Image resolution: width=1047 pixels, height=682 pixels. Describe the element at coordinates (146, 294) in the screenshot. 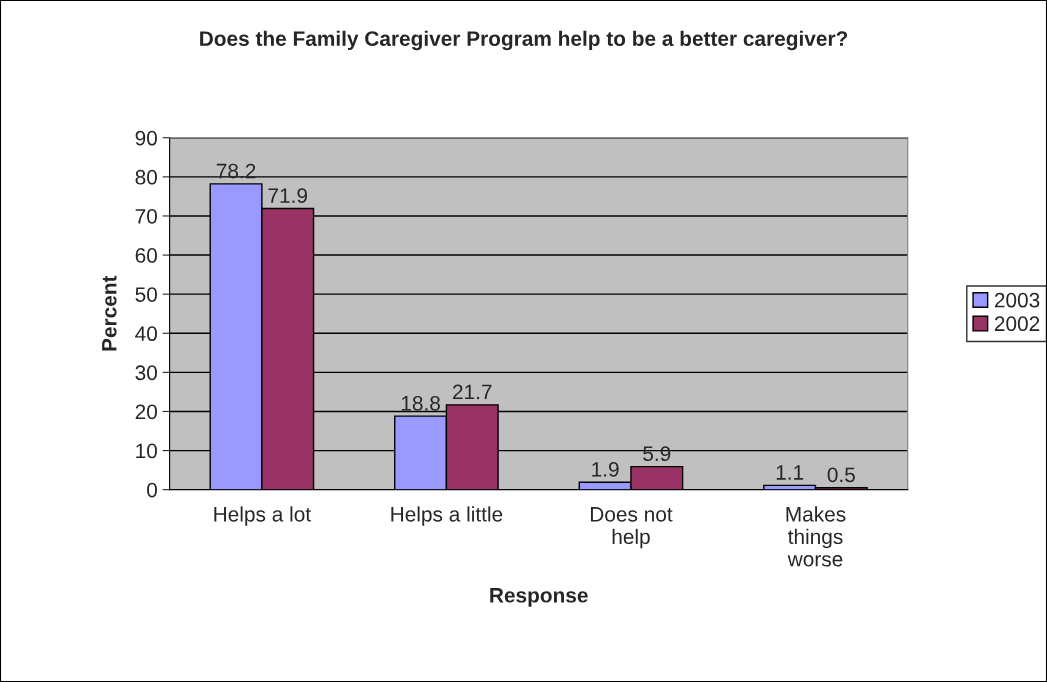

I see `y-tick-label: 50` at that location.